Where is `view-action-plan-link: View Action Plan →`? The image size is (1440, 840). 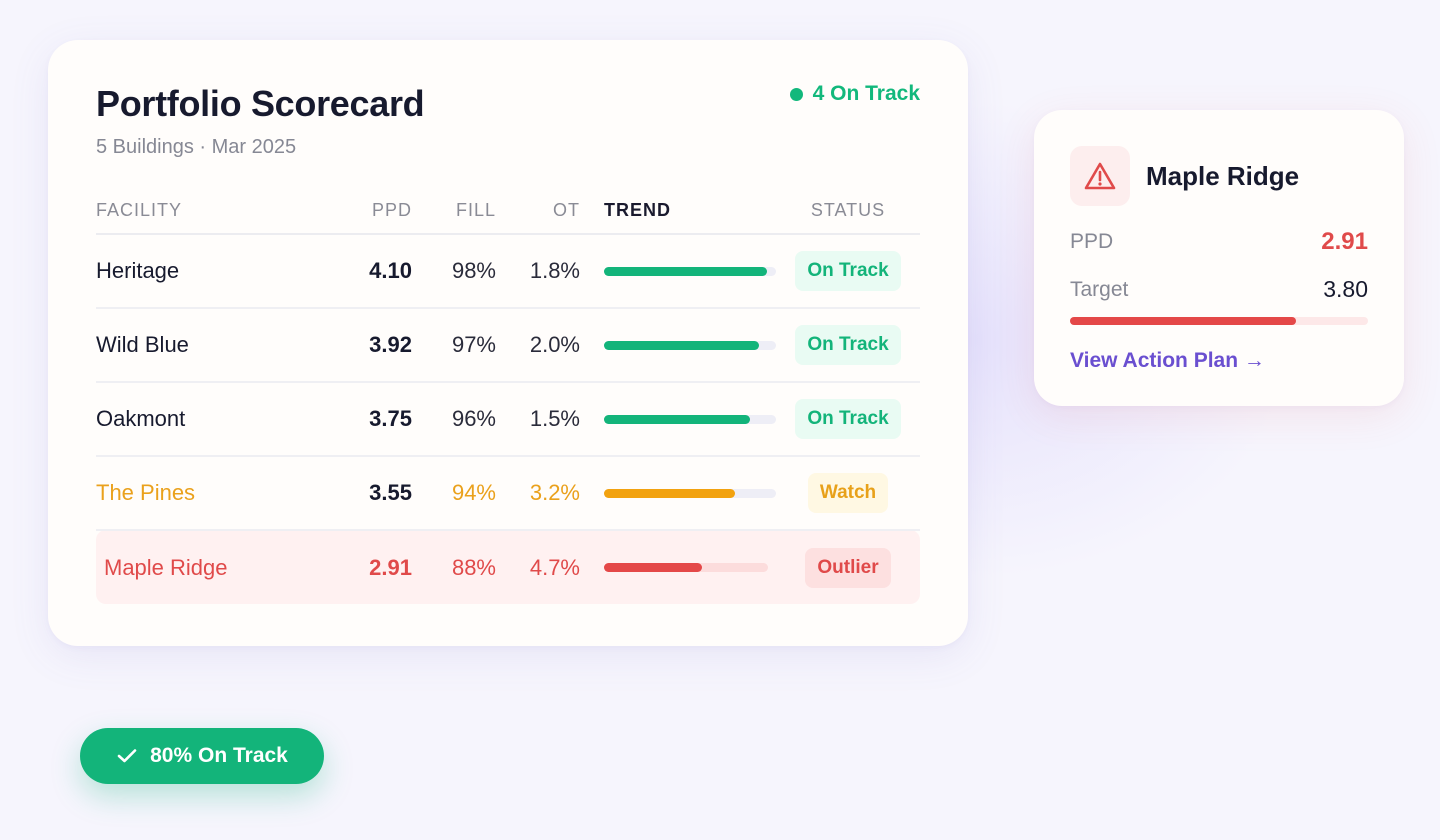
view-action-plan-link: View Action Plan → is located at coordinates (1167, 360).